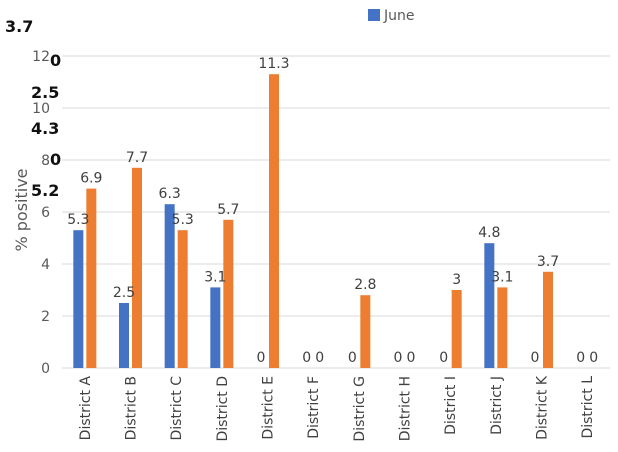  Describe the element at coordinates (86, 408) in the screenshot. I see `x-tick-label: District A` at that location.